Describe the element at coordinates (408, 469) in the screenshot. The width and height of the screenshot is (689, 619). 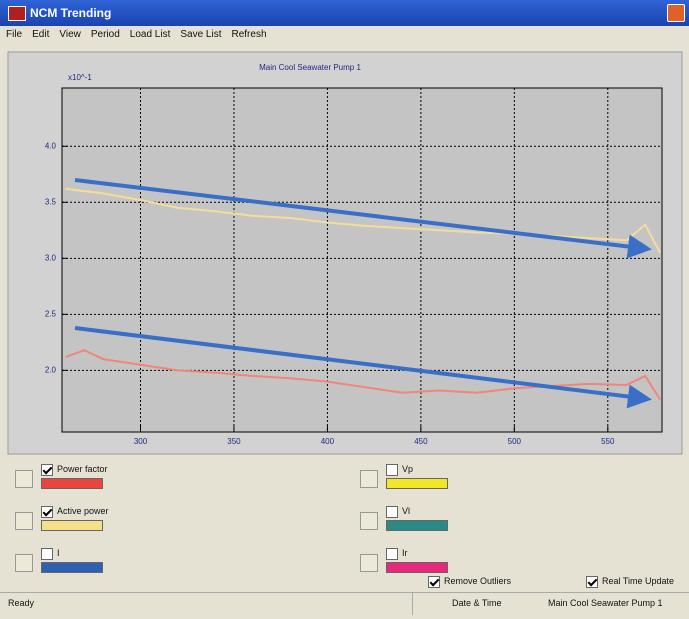
I see `series-label: Vp` at that location.